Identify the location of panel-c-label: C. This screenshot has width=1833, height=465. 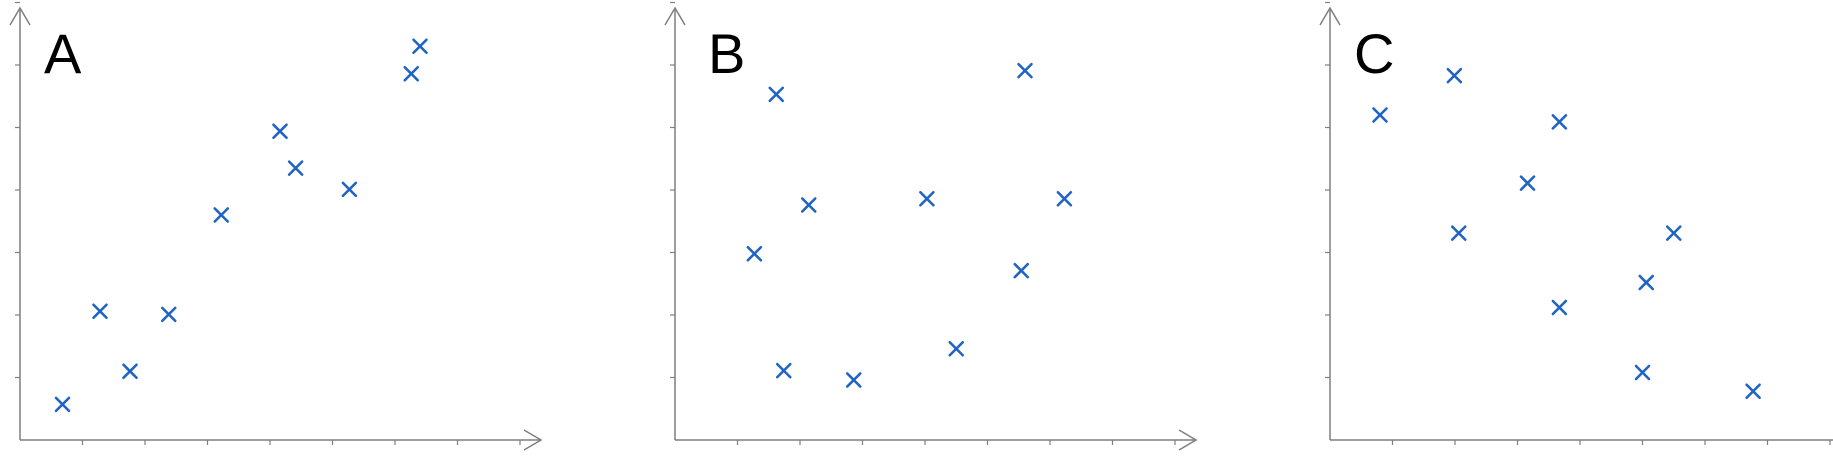
(1374, 53).